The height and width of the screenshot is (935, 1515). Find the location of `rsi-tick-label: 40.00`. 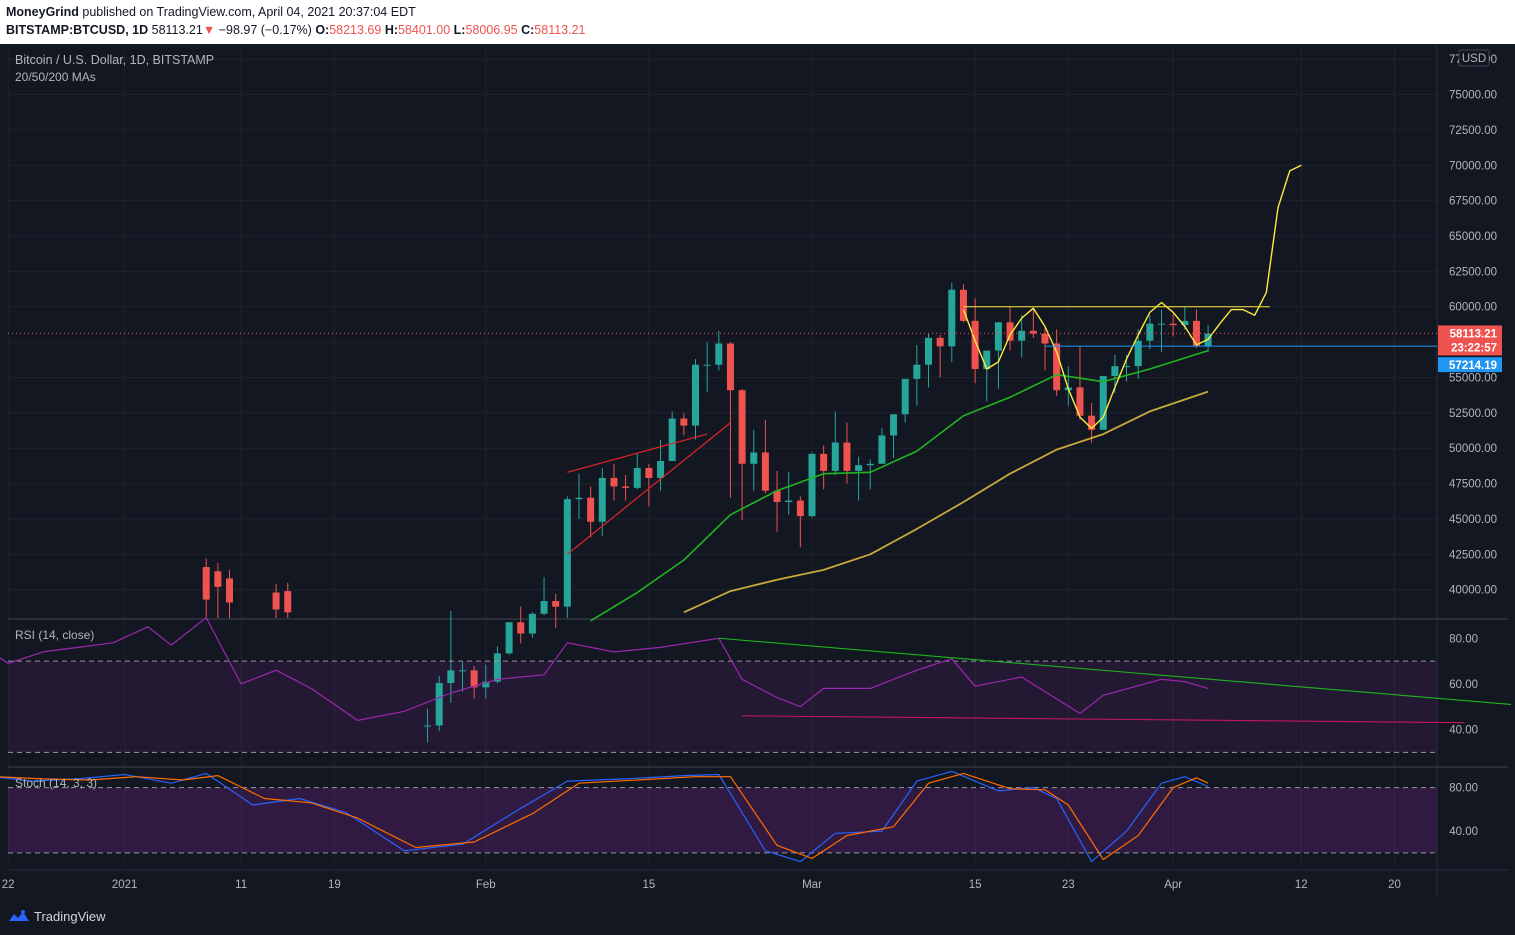

rsi-tick-label: 40.00 is located at coordinates (1463, 731).